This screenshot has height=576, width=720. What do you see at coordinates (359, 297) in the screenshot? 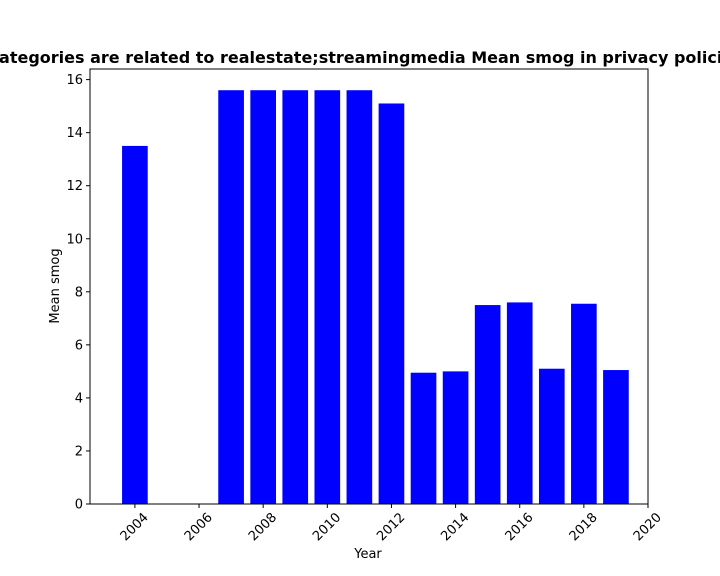
I see `bar-2011` at bounding box center [359, 297].